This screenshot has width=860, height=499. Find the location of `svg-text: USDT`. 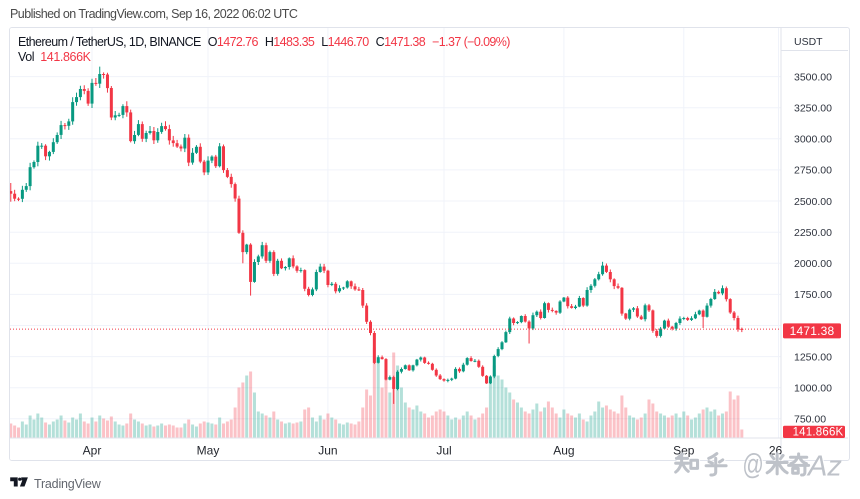

svg-text: USDT is located at coordinates (808, 42).